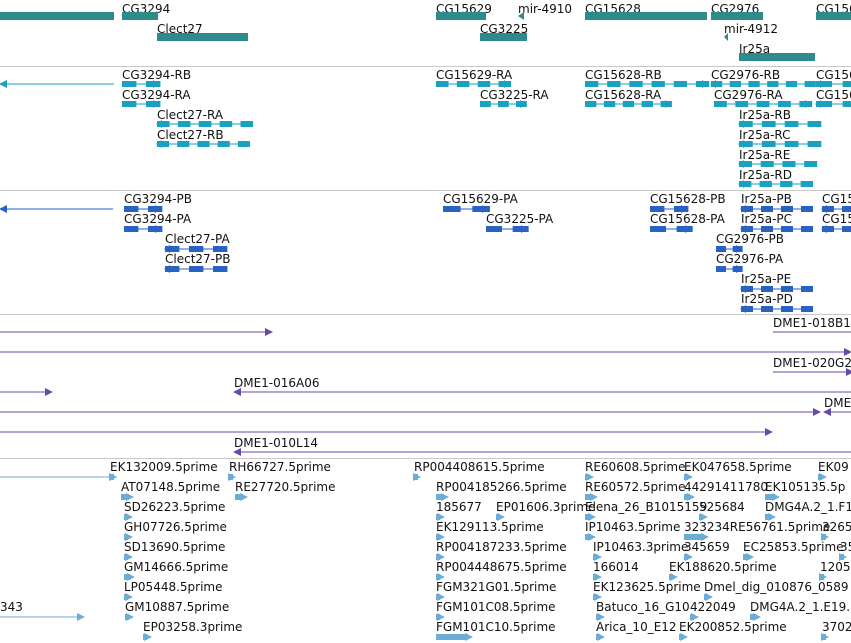 The width and height of the screenshot is (851, 643). Describe the element at coordinates (158, 219) in the screenshot. I see `protein-feature-label: CG3294-PA` at that location.